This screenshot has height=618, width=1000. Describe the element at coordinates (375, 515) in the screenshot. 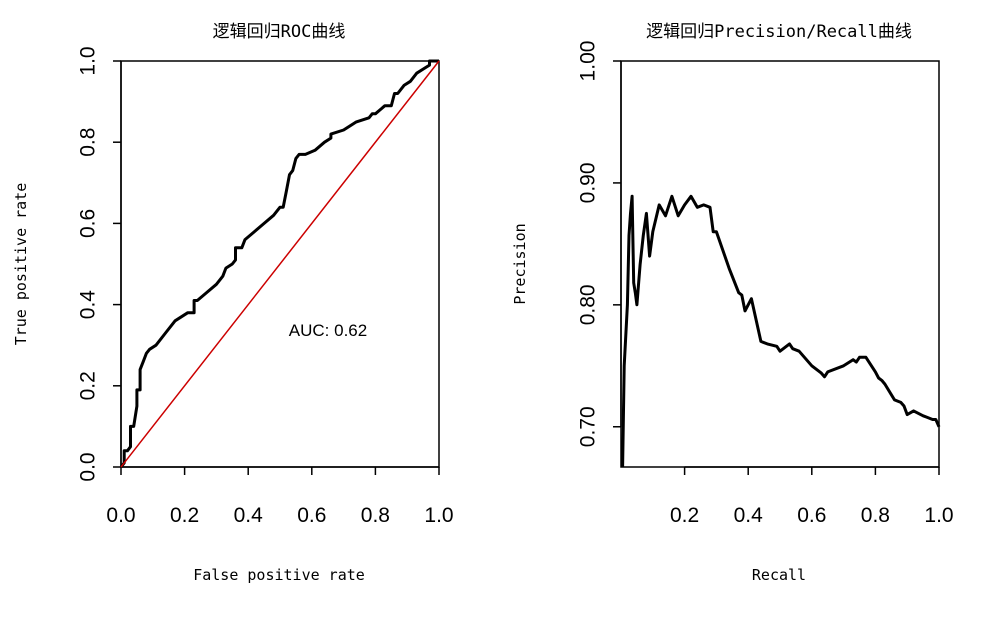

I see `roc-x-tick-label: 0.8` at that location.